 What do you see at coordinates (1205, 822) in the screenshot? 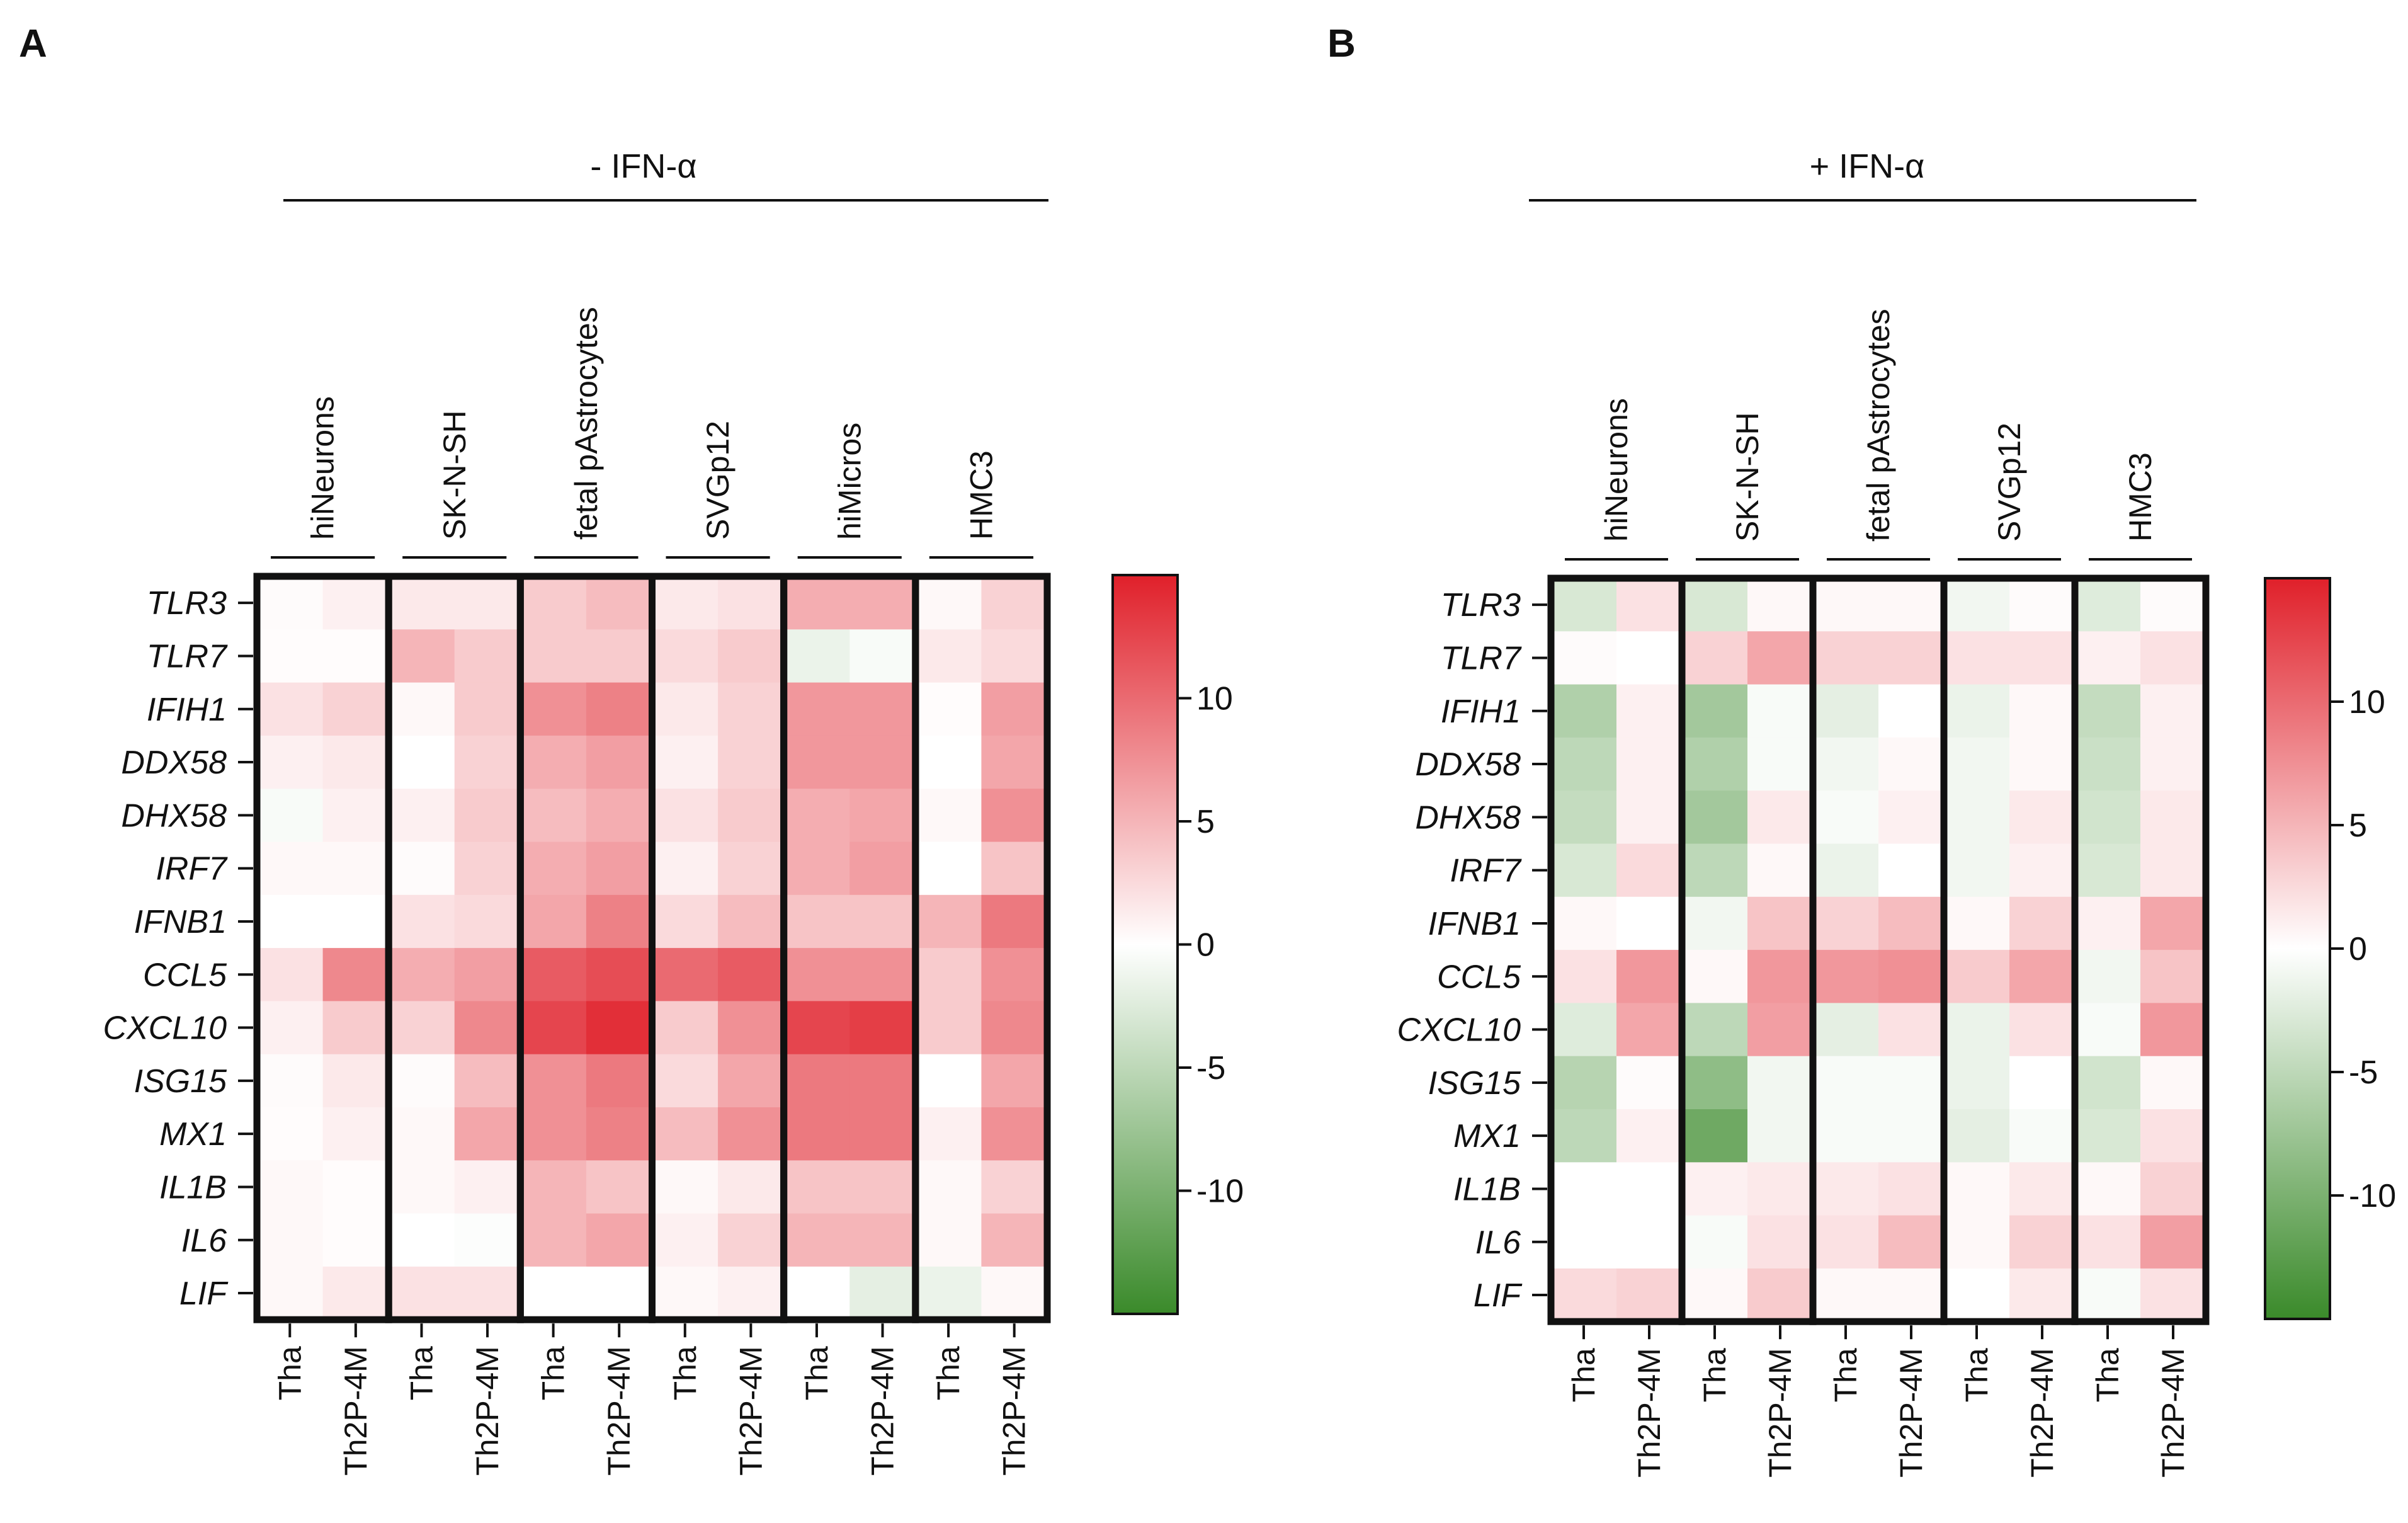
I see `colorbar-tick-label: 5` at bounding box center [1205, 822].